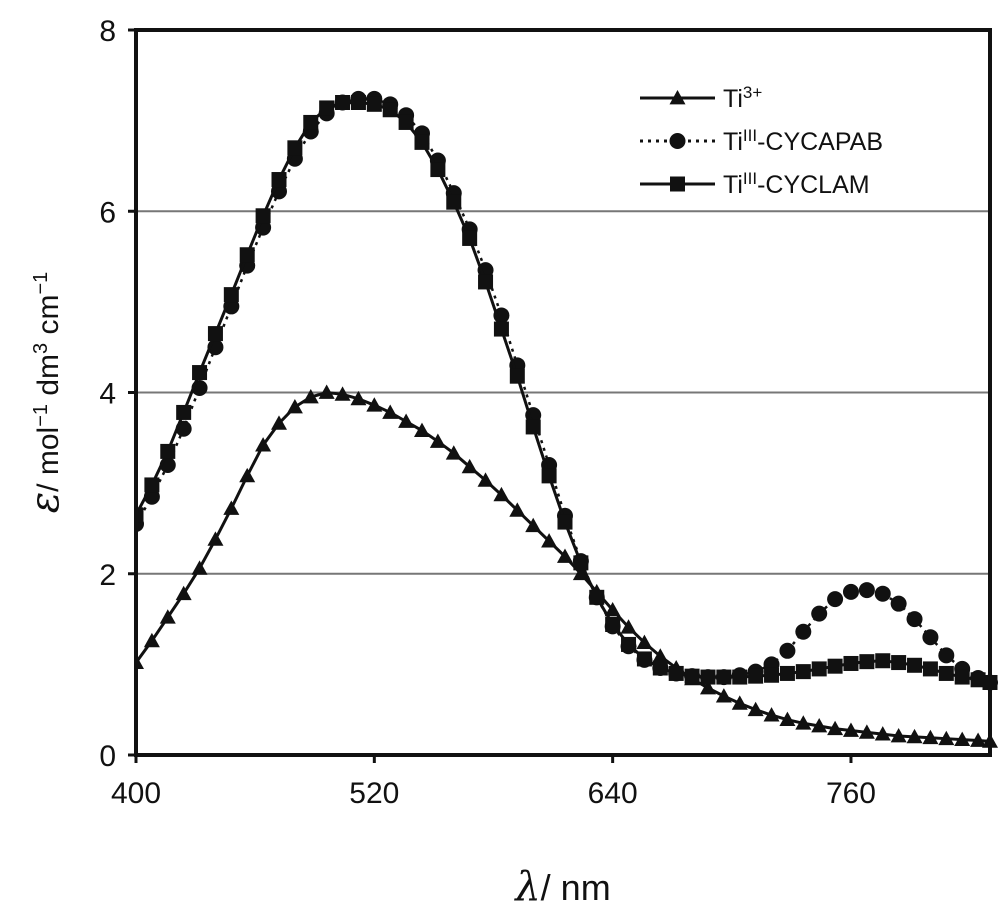 This screenshot has height=911, width=1006. Describe the element at coordinates (41, 348) in the screenshot. I see `y-axis-sup2: 3` at that location.